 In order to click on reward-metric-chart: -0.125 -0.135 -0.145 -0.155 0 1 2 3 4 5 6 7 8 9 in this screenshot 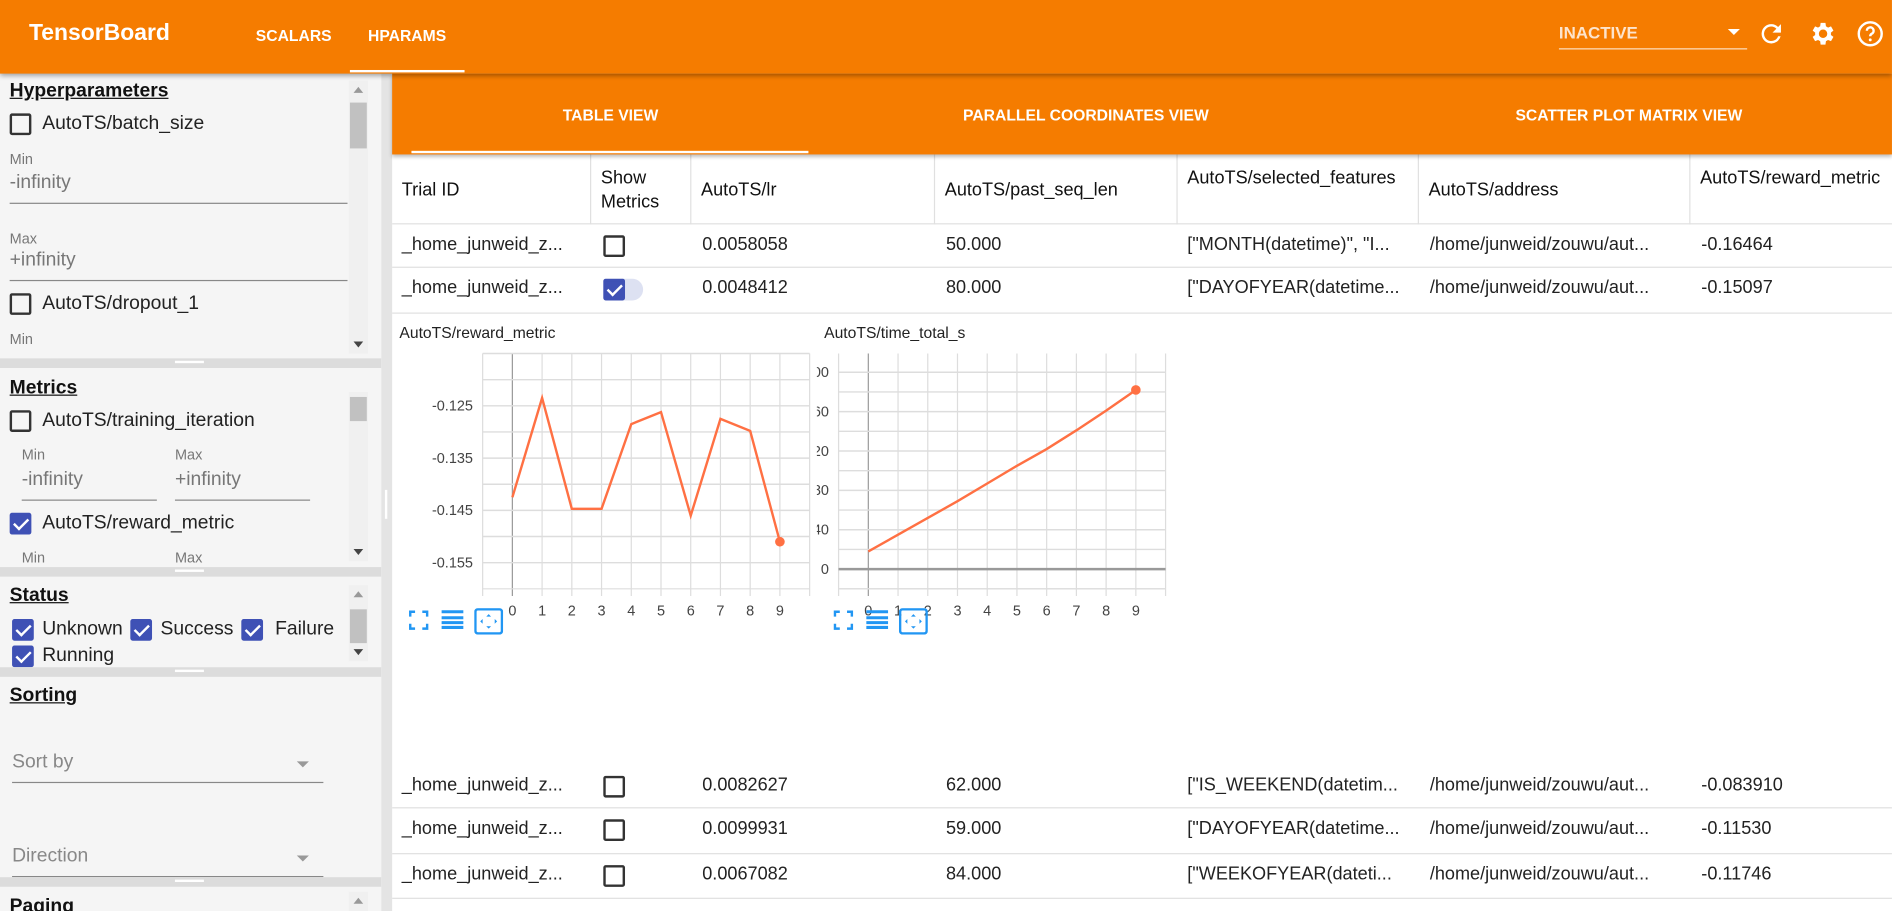, I will do `click(621, 485)`.